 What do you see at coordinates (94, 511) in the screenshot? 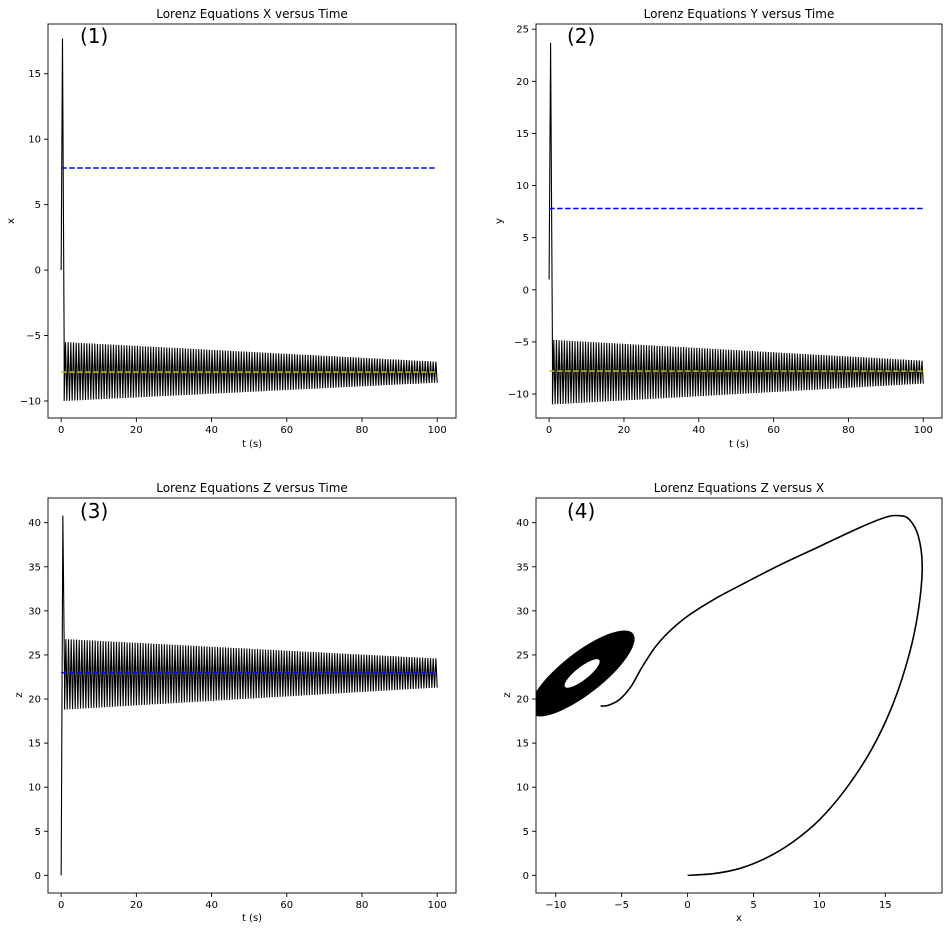
I see `panel-label: (3)` at bounding box center [94, 511].